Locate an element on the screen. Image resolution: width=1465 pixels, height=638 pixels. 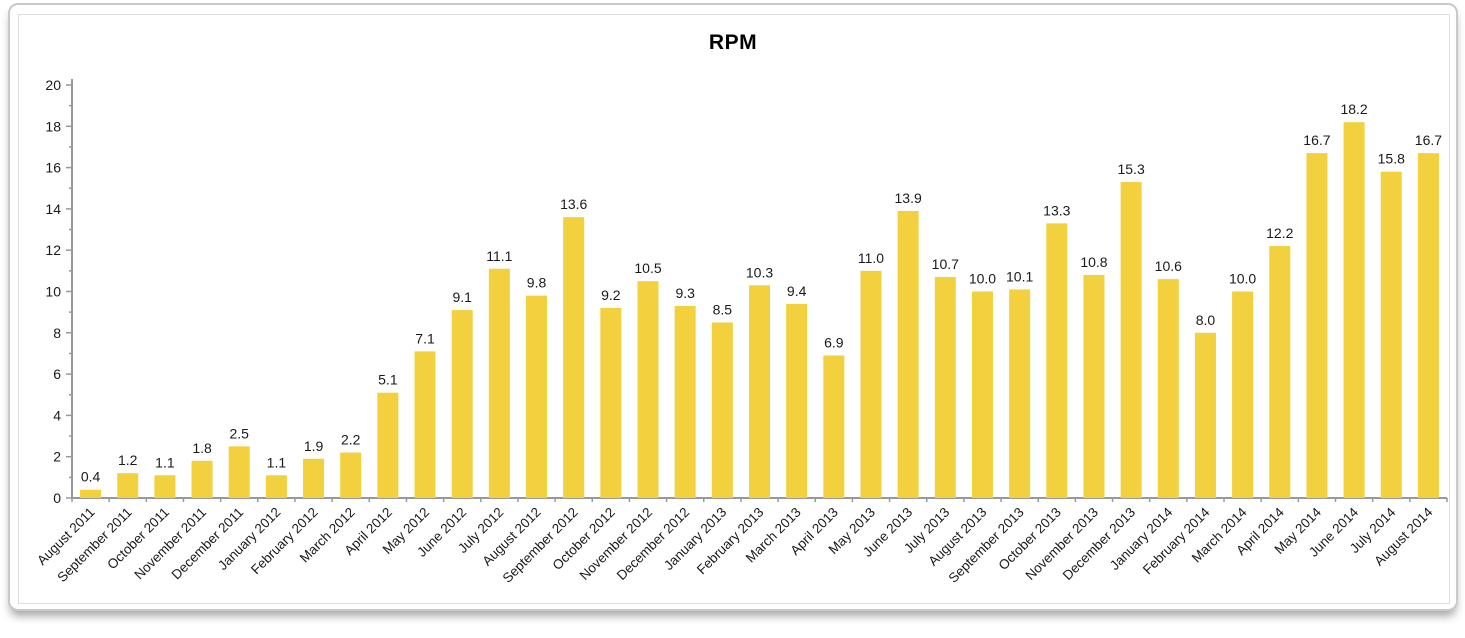
bar-value-label: 11.1 is located at coordinates (499, 256).